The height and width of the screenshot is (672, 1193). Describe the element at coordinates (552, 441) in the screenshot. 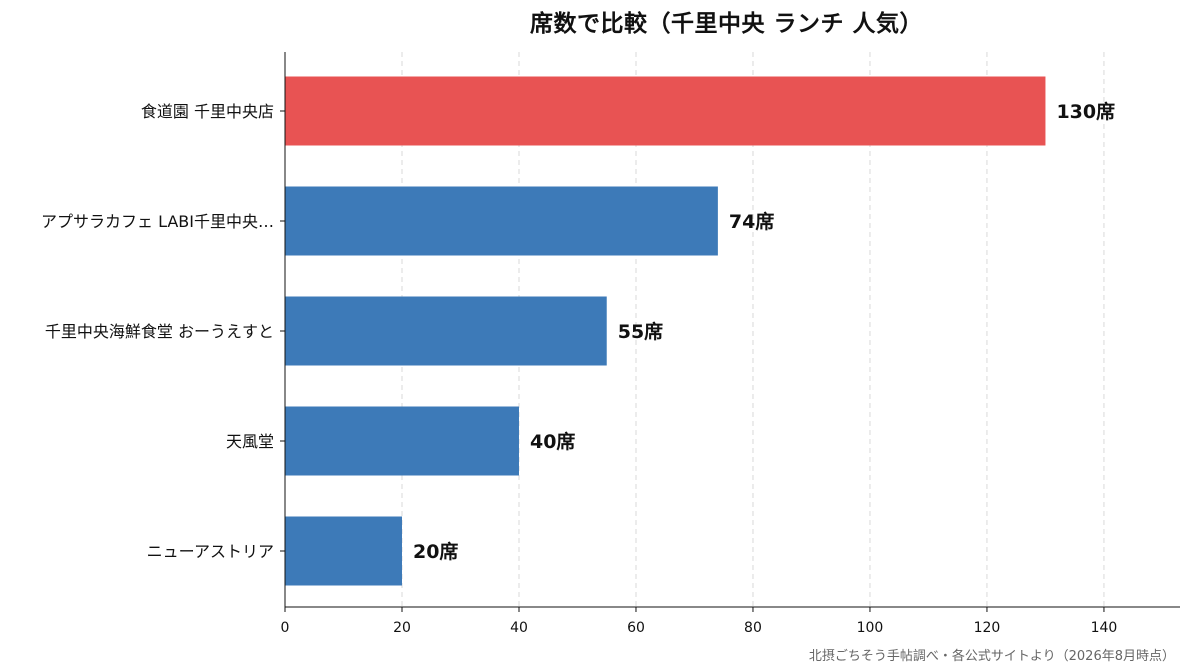

I see `value-label-4: 40席` at that location.